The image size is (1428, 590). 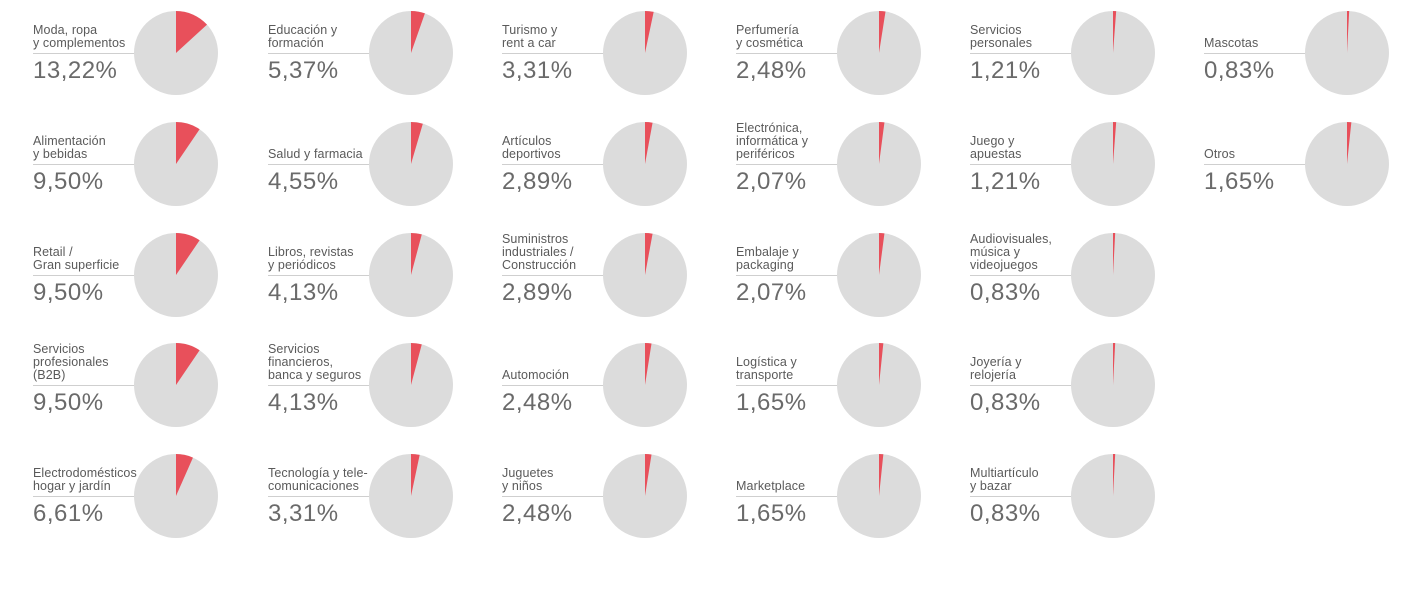 What do you see at coordinates (315, 154) in the screenshot?
I see `pie-label: Salud y farmacia` at bounding box center [315, 154].